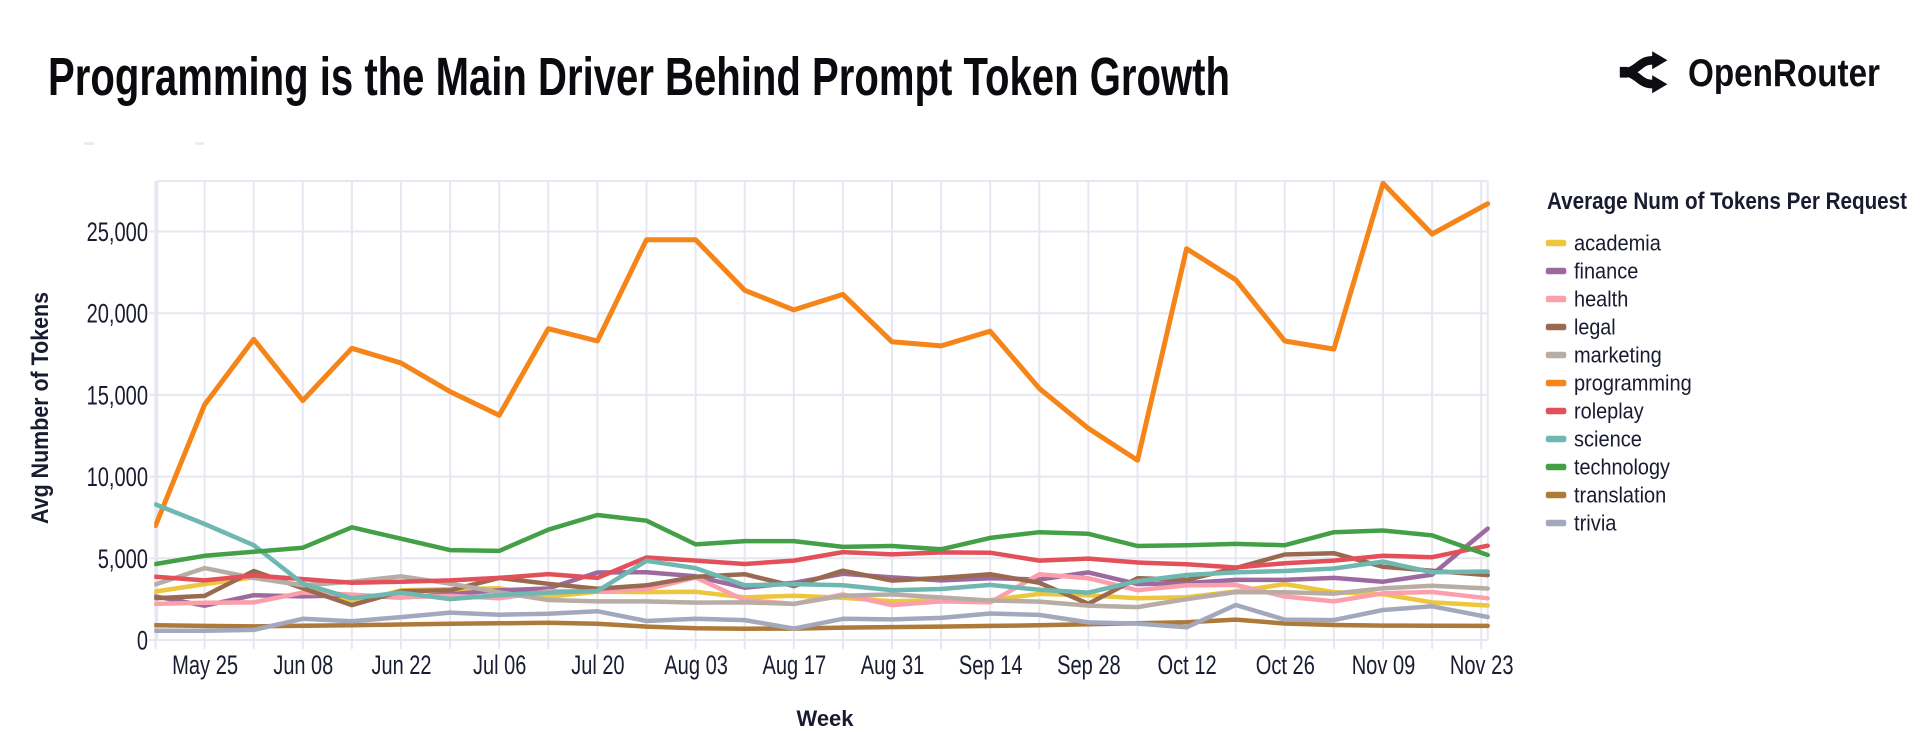 The image size is (1928, 732). What do you see at coordinates (117, 232) in the screenshot?
I see `svg-text: 25,000` at bounding box center [117, 232].